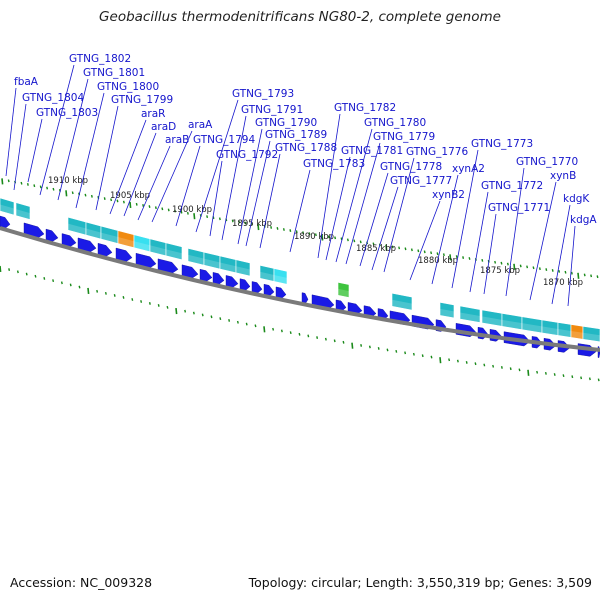 The height and width of the screenshot is (600, 600). I want to click on gene-label: GTNG_1794, so click(224, 140).